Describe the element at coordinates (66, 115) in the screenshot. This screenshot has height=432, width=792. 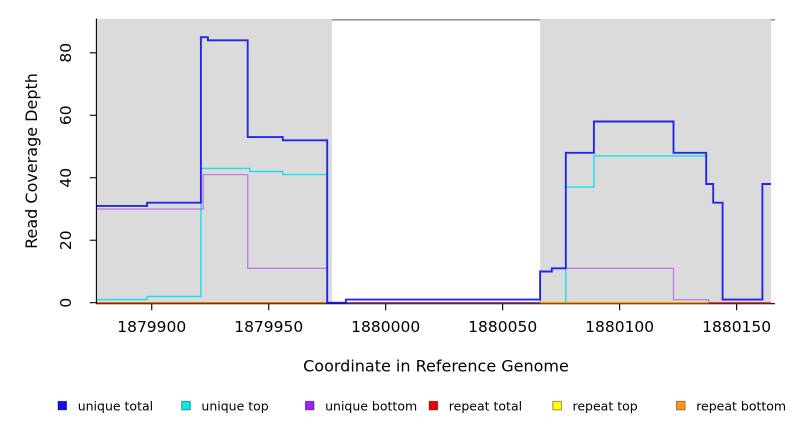
I see `y-tick-label: 60` at that location.